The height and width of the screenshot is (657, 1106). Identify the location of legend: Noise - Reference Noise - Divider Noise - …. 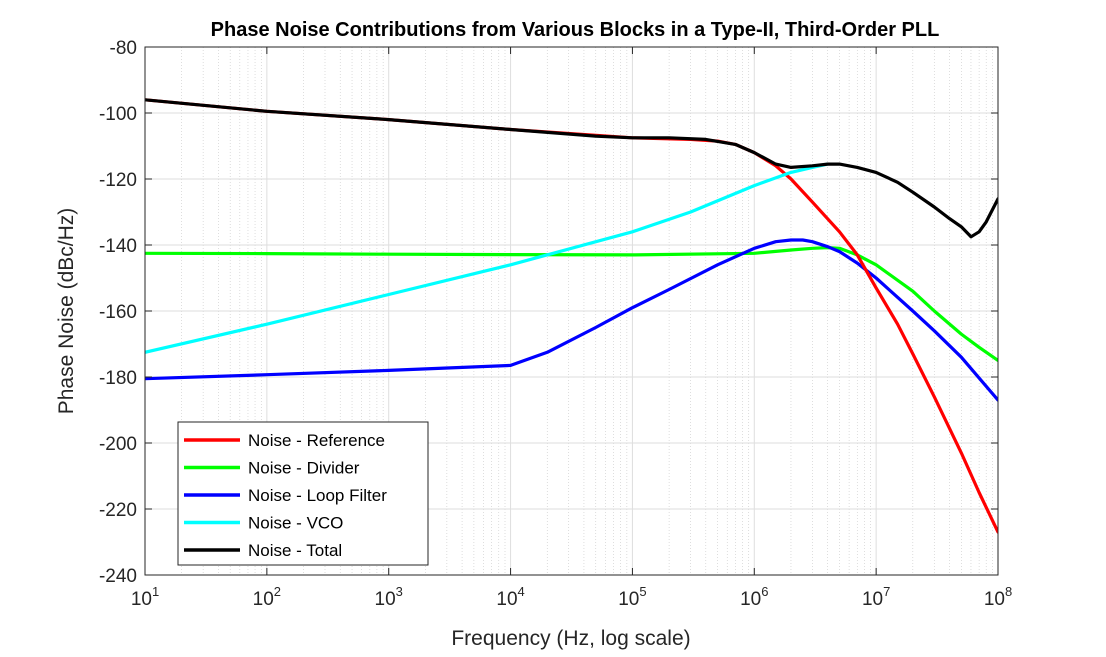
(303, 493).